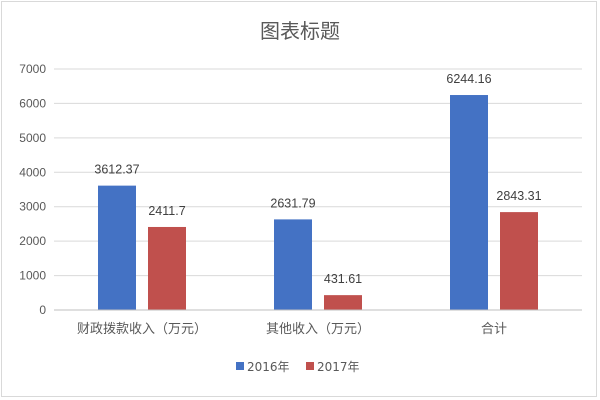 This screenshot has height=400, width=600. Describe the element at coordinates (42, 310) in the screenshot. I see `y-tick-label: 0` at that location.